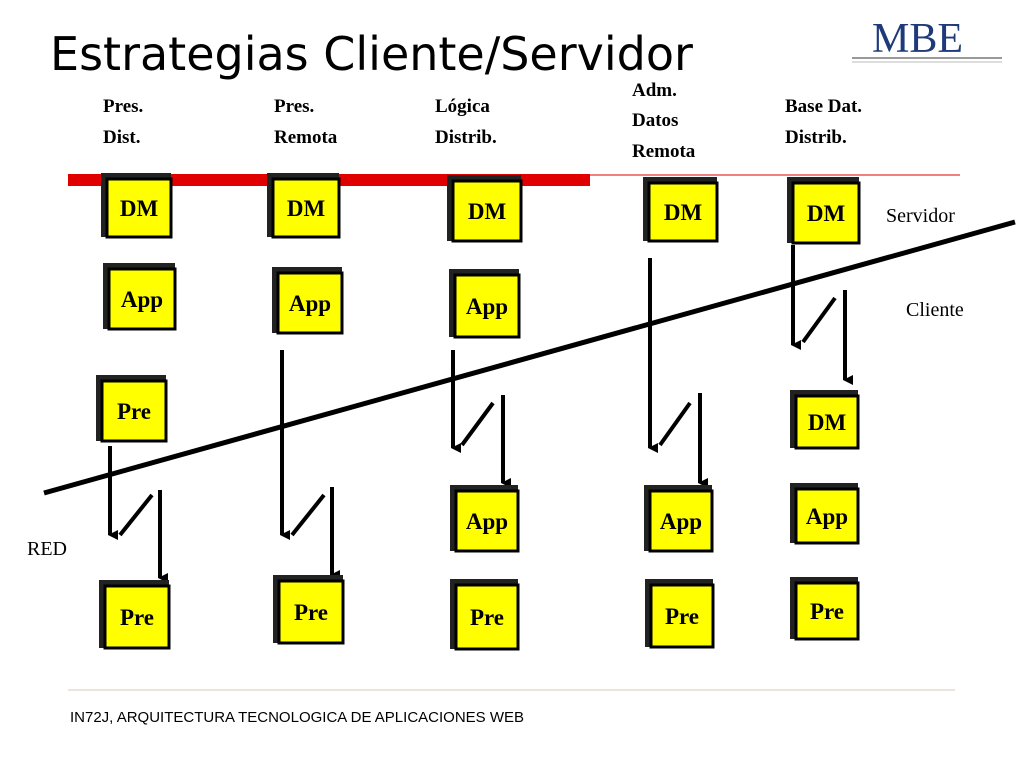 This screenshot has width=1024, height=768. I want to click on column-label: Datos, so click(655, 120).